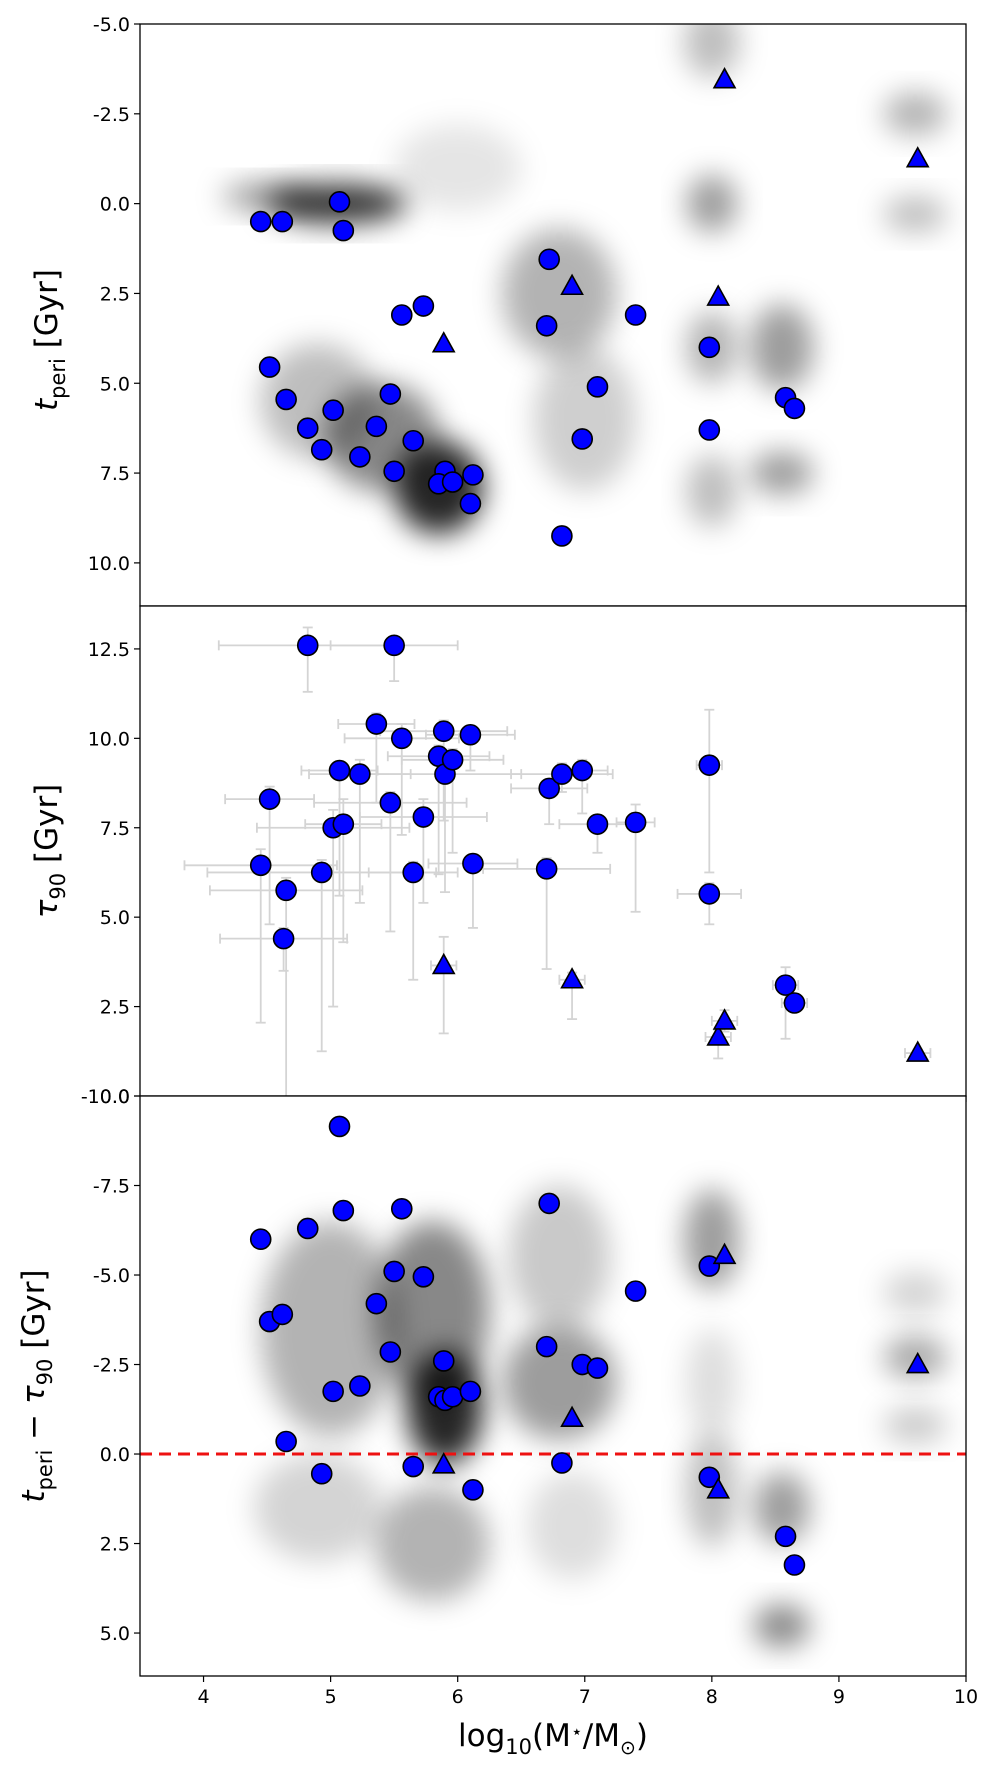 The image size is (996, 1775). I want to click on y-tick-label: 5.0, so click(115, 918).